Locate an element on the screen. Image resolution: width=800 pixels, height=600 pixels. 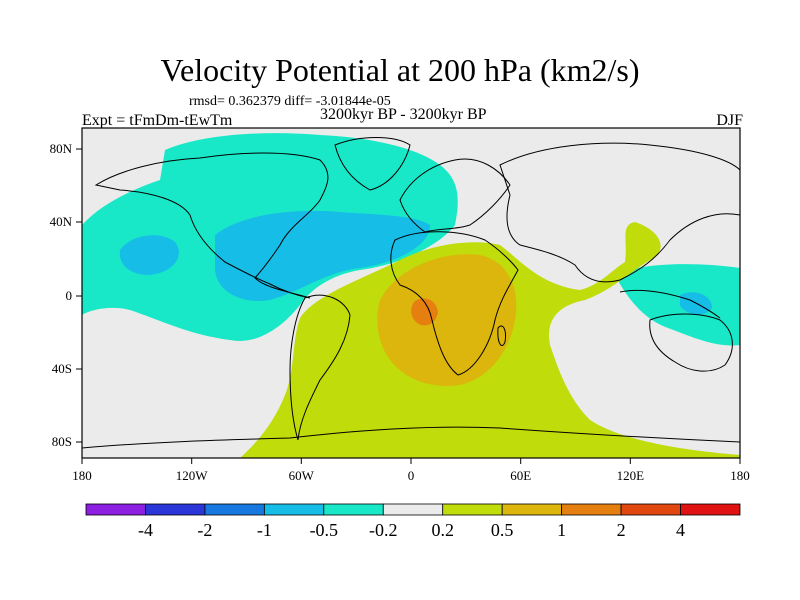
experiment-label: Expt = tFmDm-tEwTm is located at coordinates (157, 120).